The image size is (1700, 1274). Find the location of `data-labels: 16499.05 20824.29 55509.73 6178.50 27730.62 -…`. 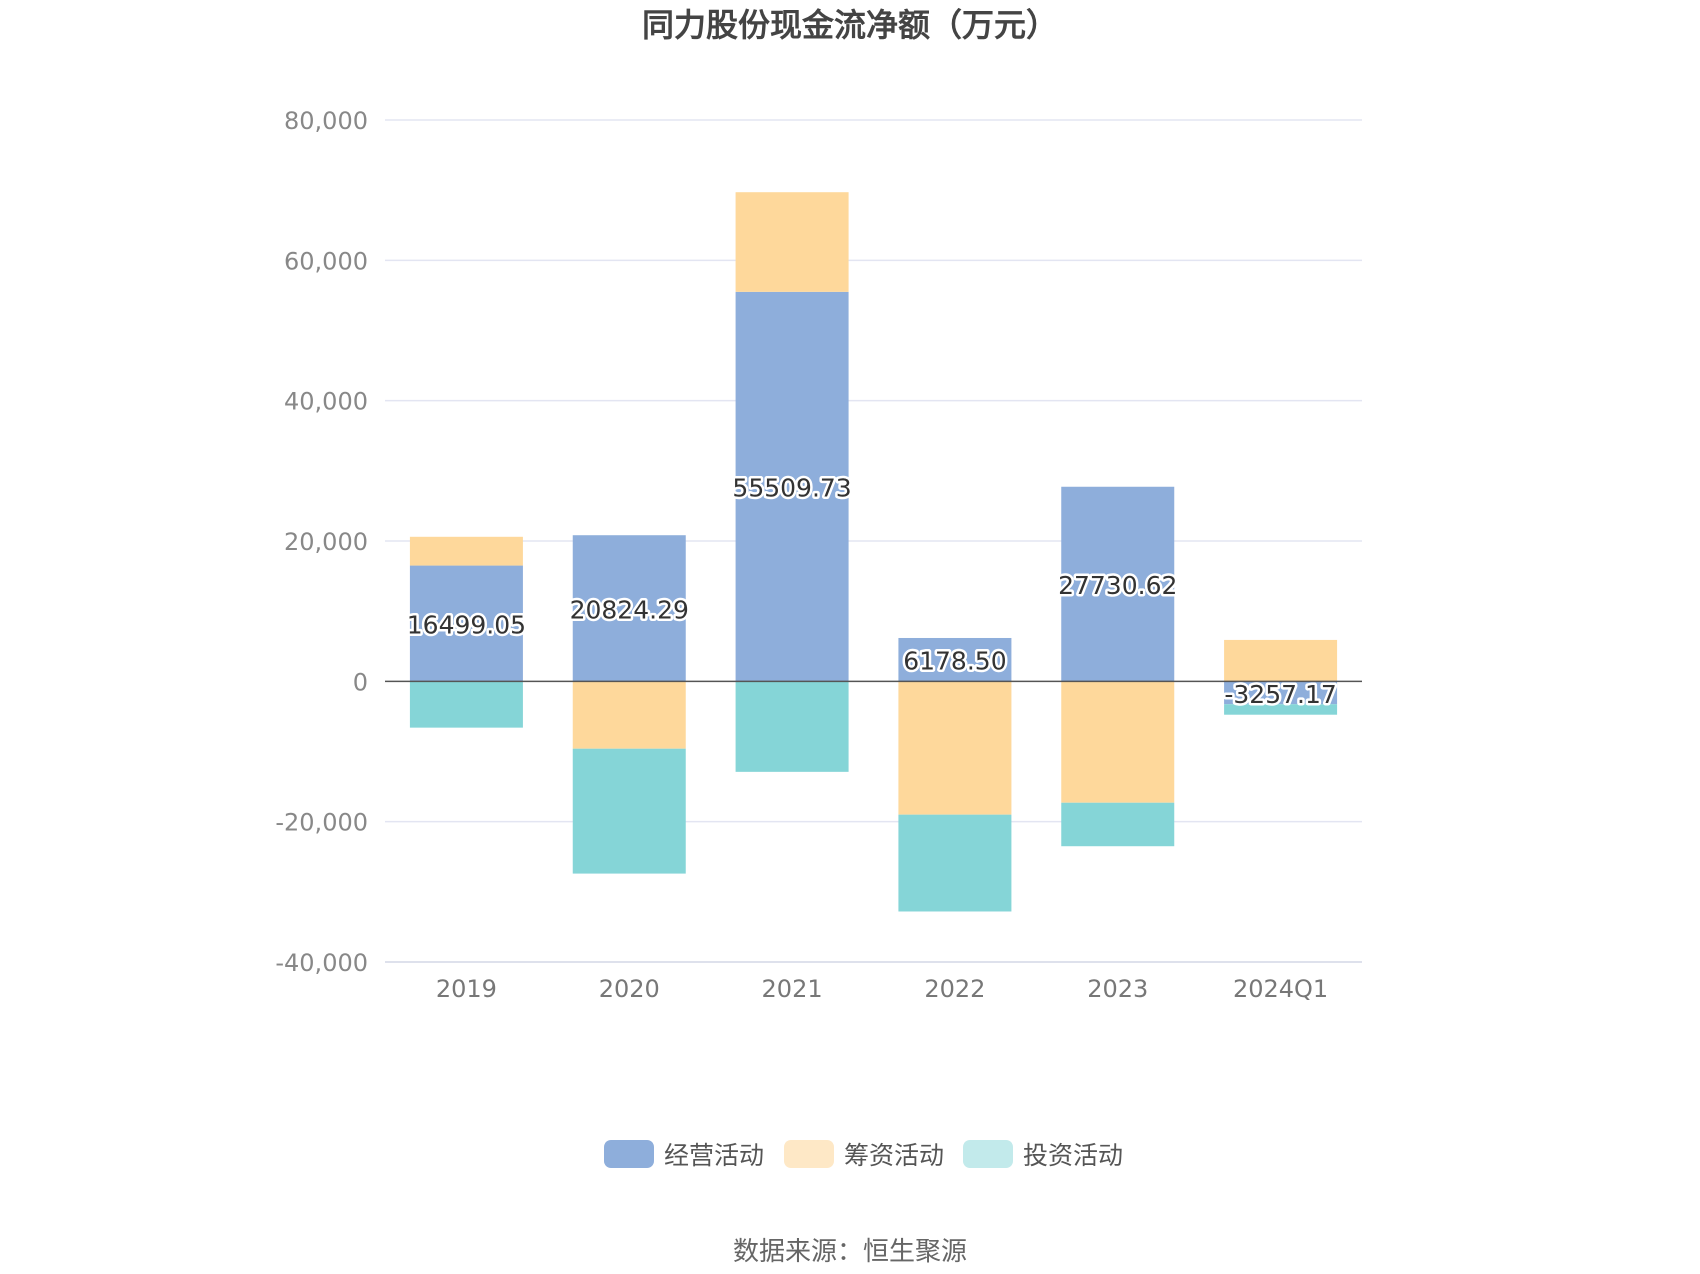

data-labels: 16499.05 20824.29 55509.73 6178.50 27730.62 -… is located at coordinates (871, 591).